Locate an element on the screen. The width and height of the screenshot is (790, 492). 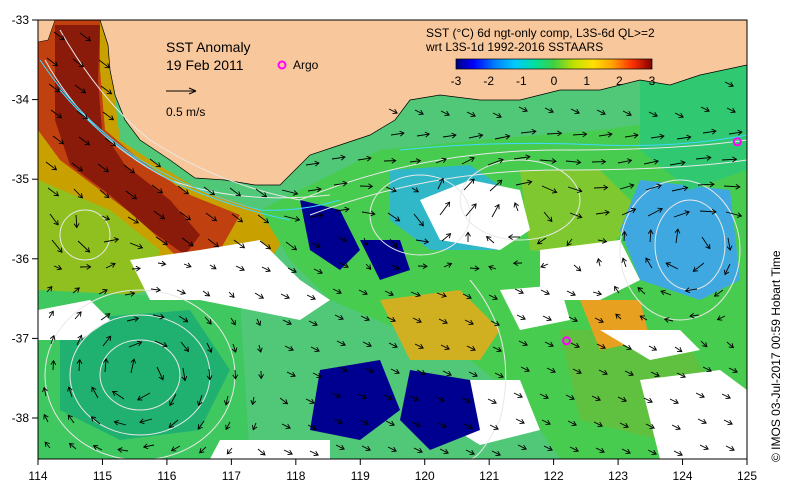
y-axis: -33 -34 -35 -36 -37 -38 is located at coordinates (25, 219).